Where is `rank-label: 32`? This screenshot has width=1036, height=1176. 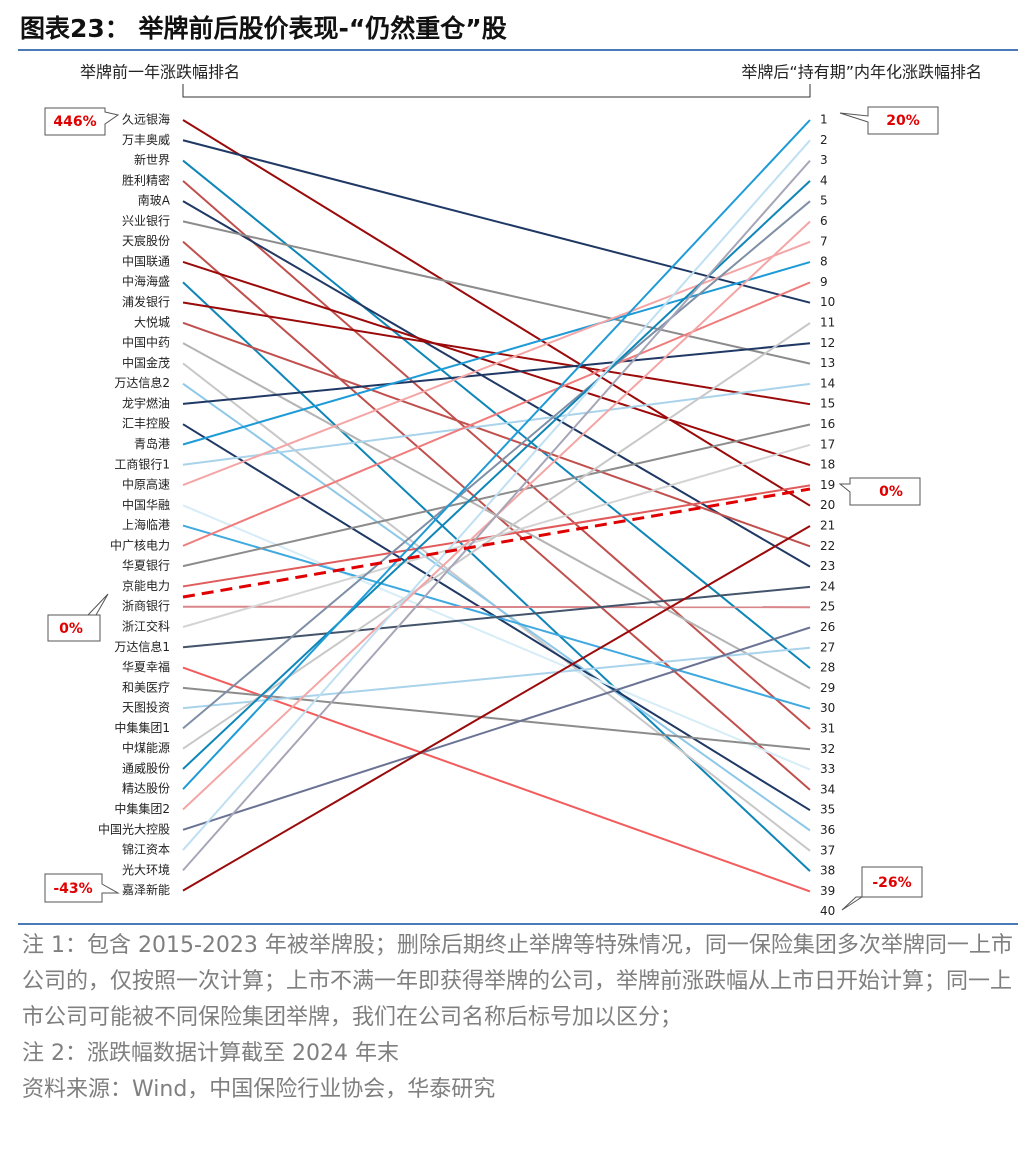 rank-label: 32 is located at coordinates (827, 749).